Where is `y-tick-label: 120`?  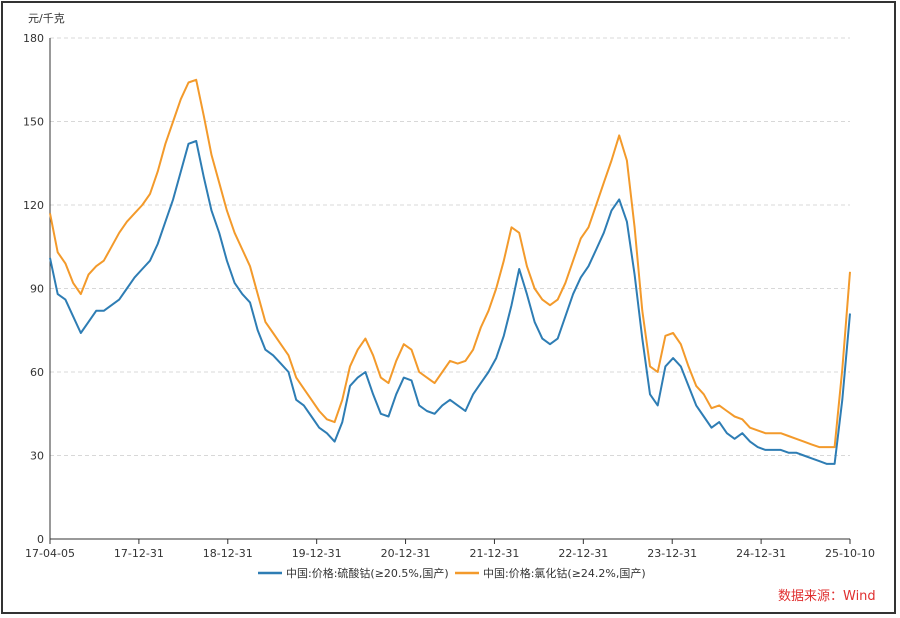 y-tick-label: 120 is located at coordinates (33, 205).